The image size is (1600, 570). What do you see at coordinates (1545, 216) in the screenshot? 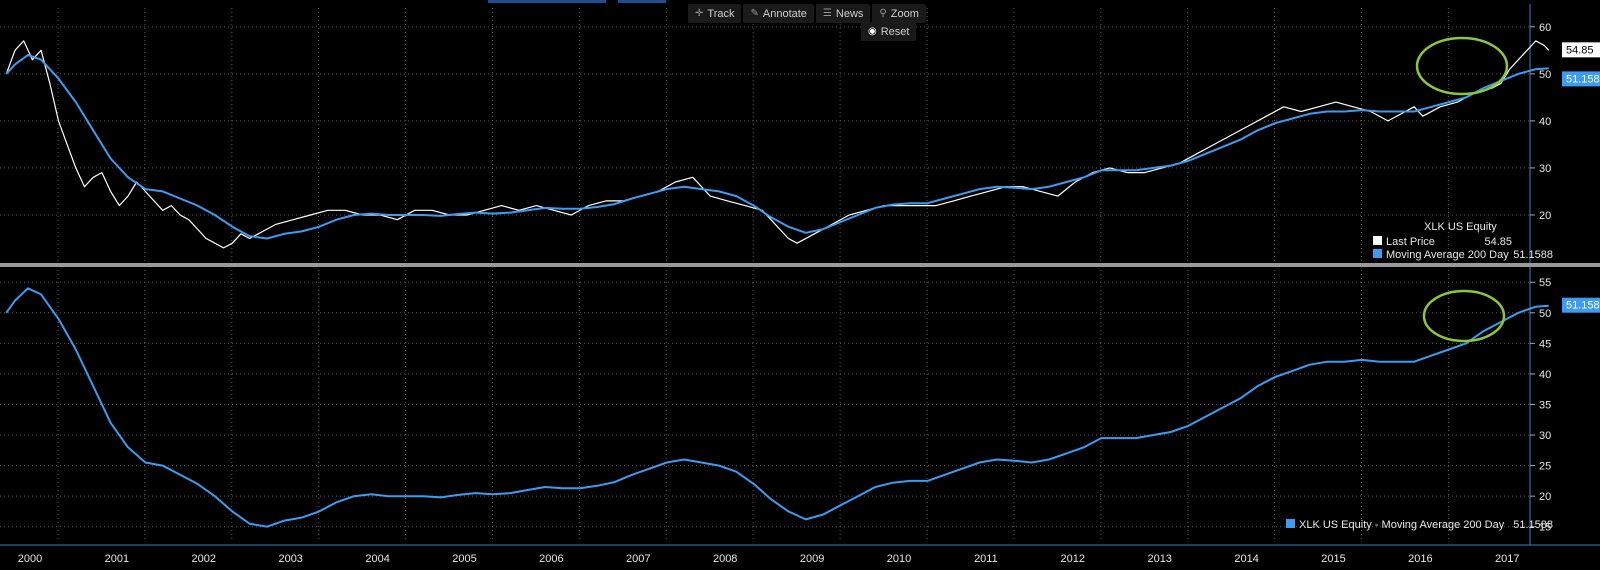
I see `top-y-tick-label: 20` at bounding box center [1545, 216].